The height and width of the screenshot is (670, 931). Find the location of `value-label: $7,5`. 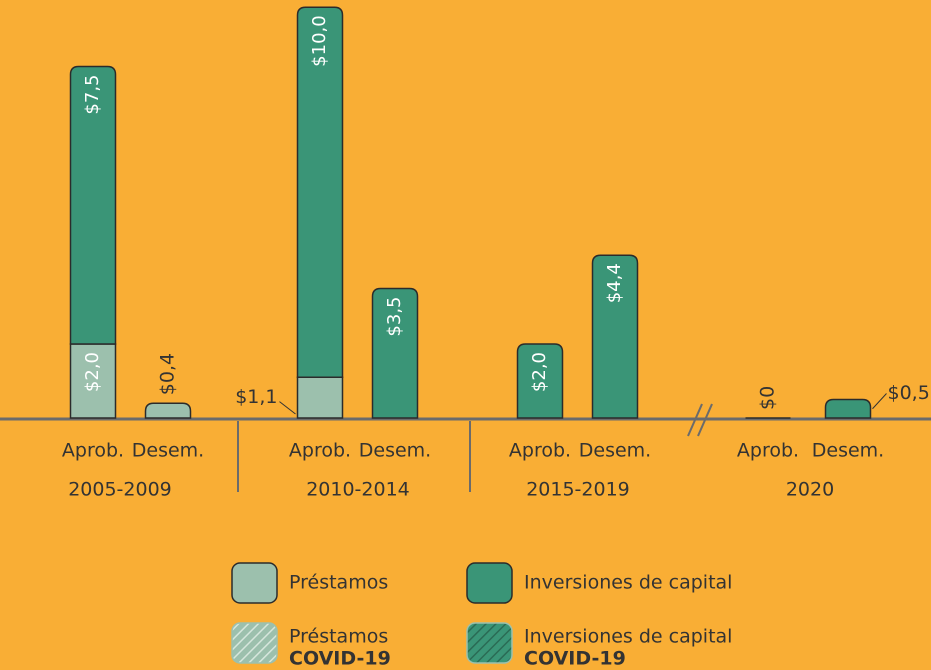

value-label: $7,5 is located at coordinates (92, 95).